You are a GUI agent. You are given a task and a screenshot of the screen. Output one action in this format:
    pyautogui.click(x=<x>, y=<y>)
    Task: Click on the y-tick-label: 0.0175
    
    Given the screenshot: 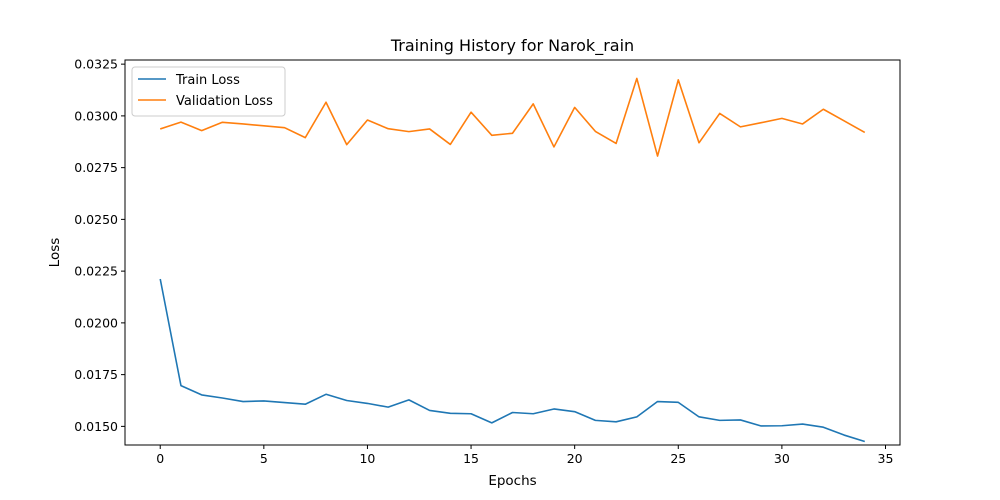 What is the action you would take?
    pyautogui.click(x=96, y=374)
    